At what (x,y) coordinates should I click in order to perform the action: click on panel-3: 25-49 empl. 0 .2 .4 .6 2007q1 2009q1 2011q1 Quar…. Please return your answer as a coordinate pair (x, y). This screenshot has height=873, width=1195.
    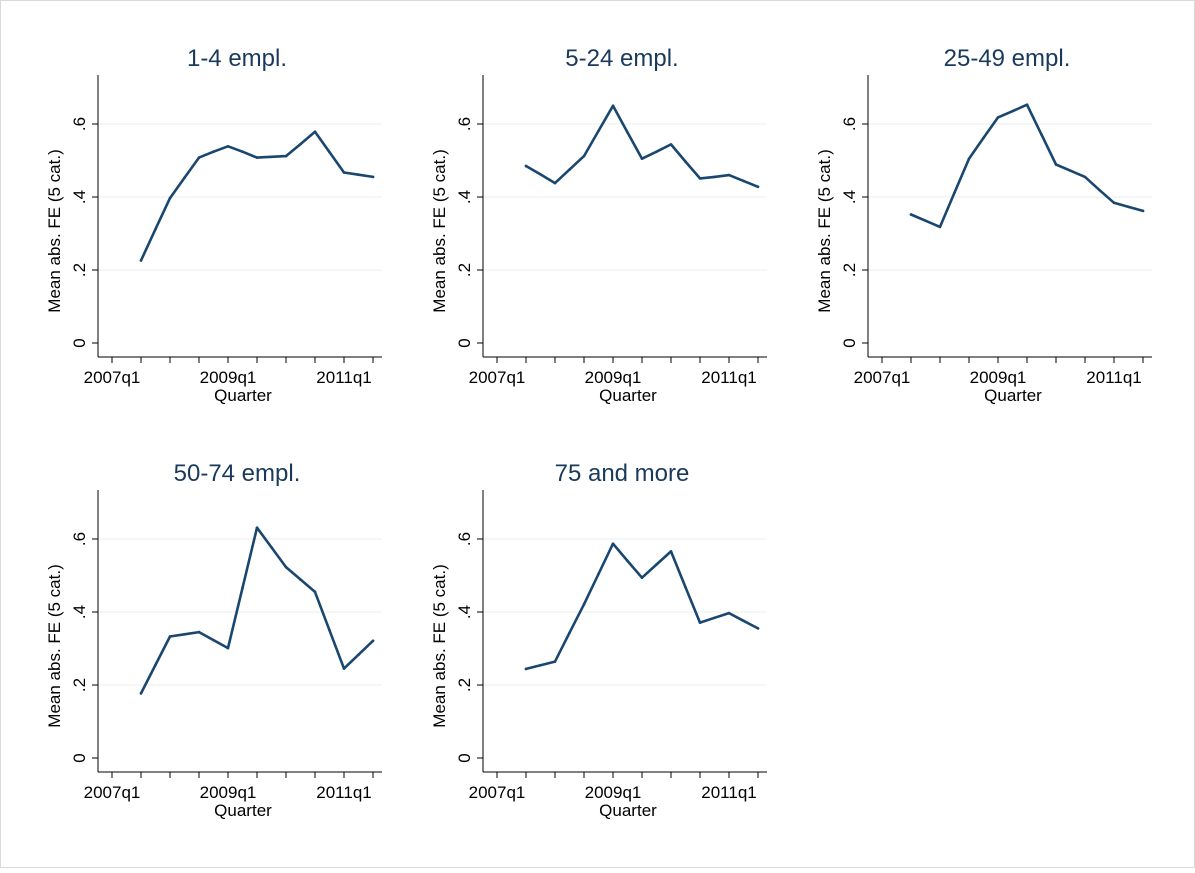
    Looking at the image, I should click on (983, 225).